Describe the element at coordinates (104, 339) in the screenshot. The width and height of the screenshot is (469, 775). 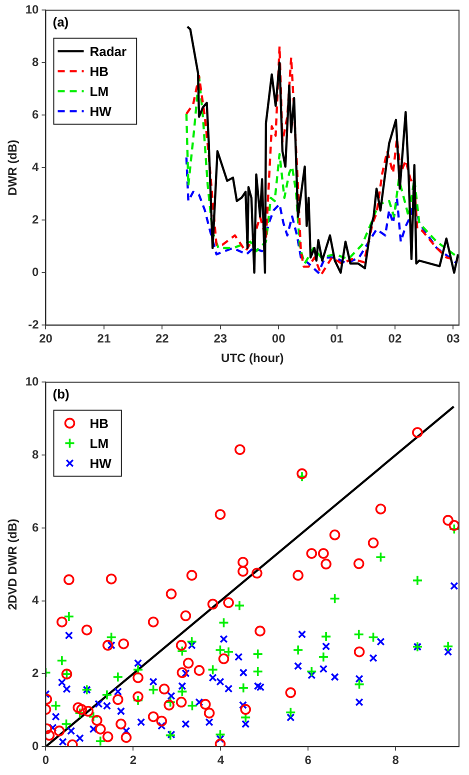
I see `x-tick-label: 21` at that location.